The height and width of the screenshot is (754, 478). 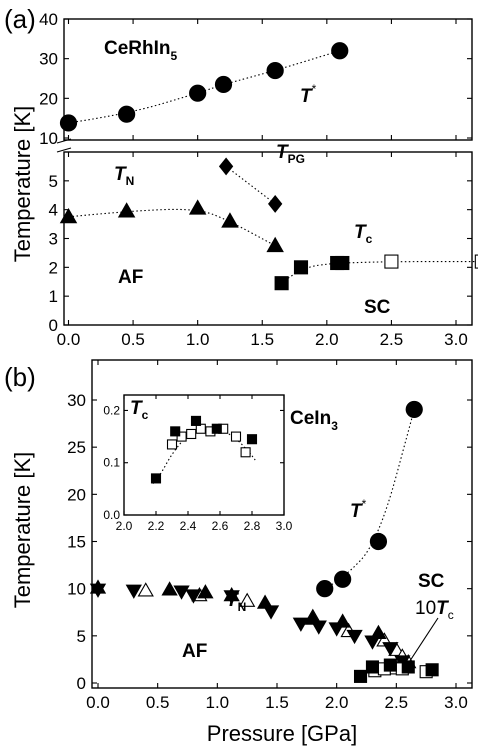 What do you see at coordinates (431, 581) in the screenshot?
I see `panel-b-sc-label: SC` at bounding box center [431, 581].